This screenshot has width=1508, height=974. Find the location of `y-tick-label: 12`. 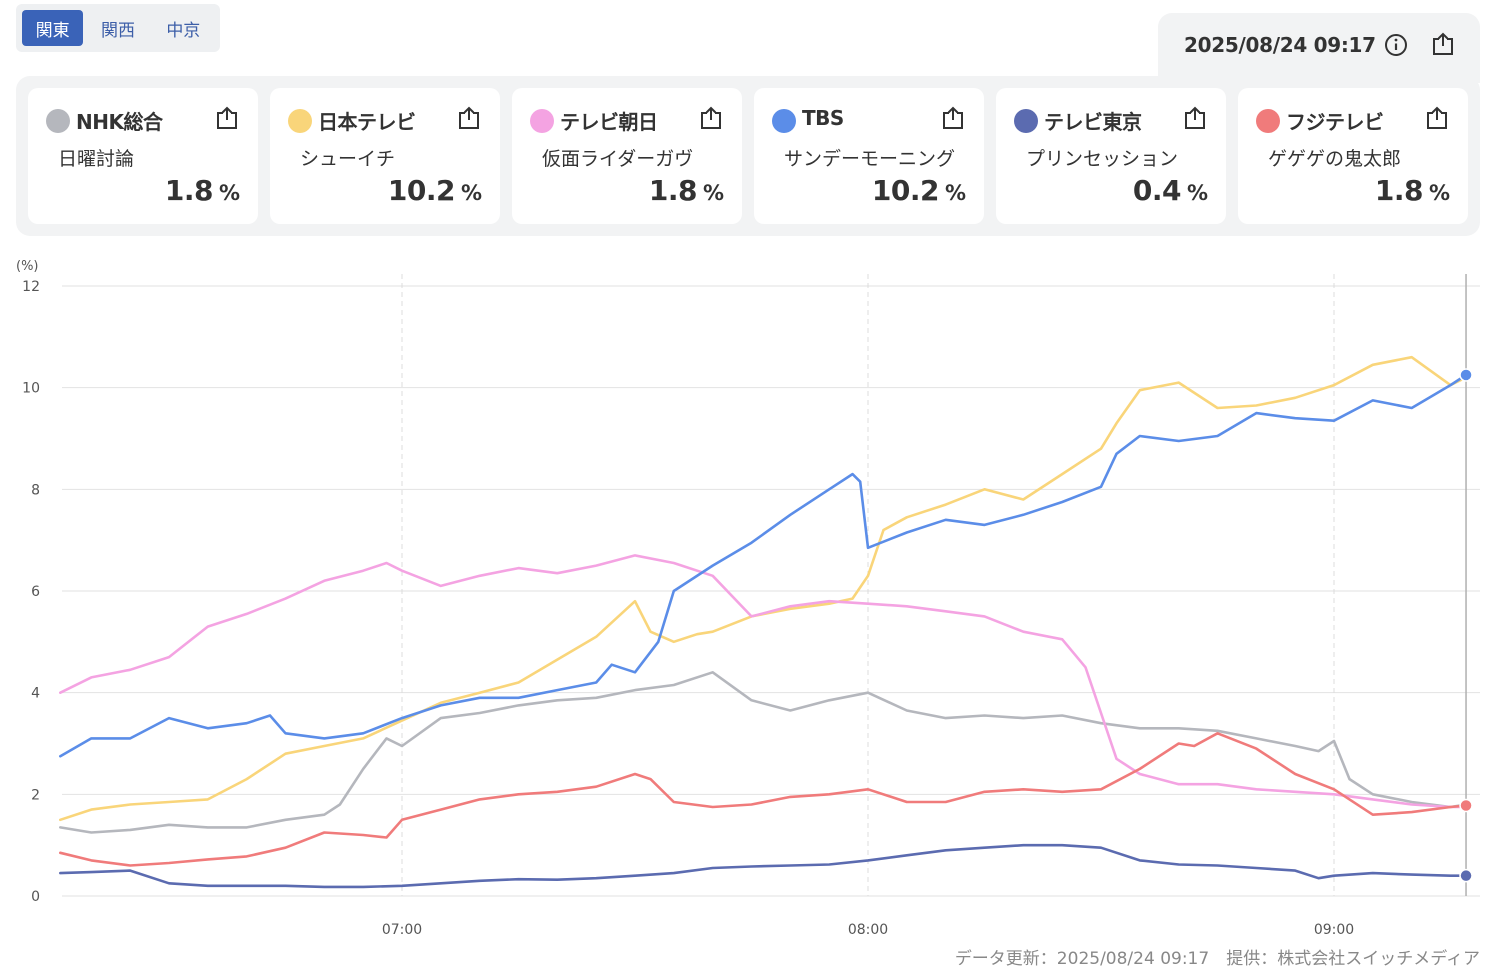

y-tick-label: 12 is located at coordinates (31, 287).